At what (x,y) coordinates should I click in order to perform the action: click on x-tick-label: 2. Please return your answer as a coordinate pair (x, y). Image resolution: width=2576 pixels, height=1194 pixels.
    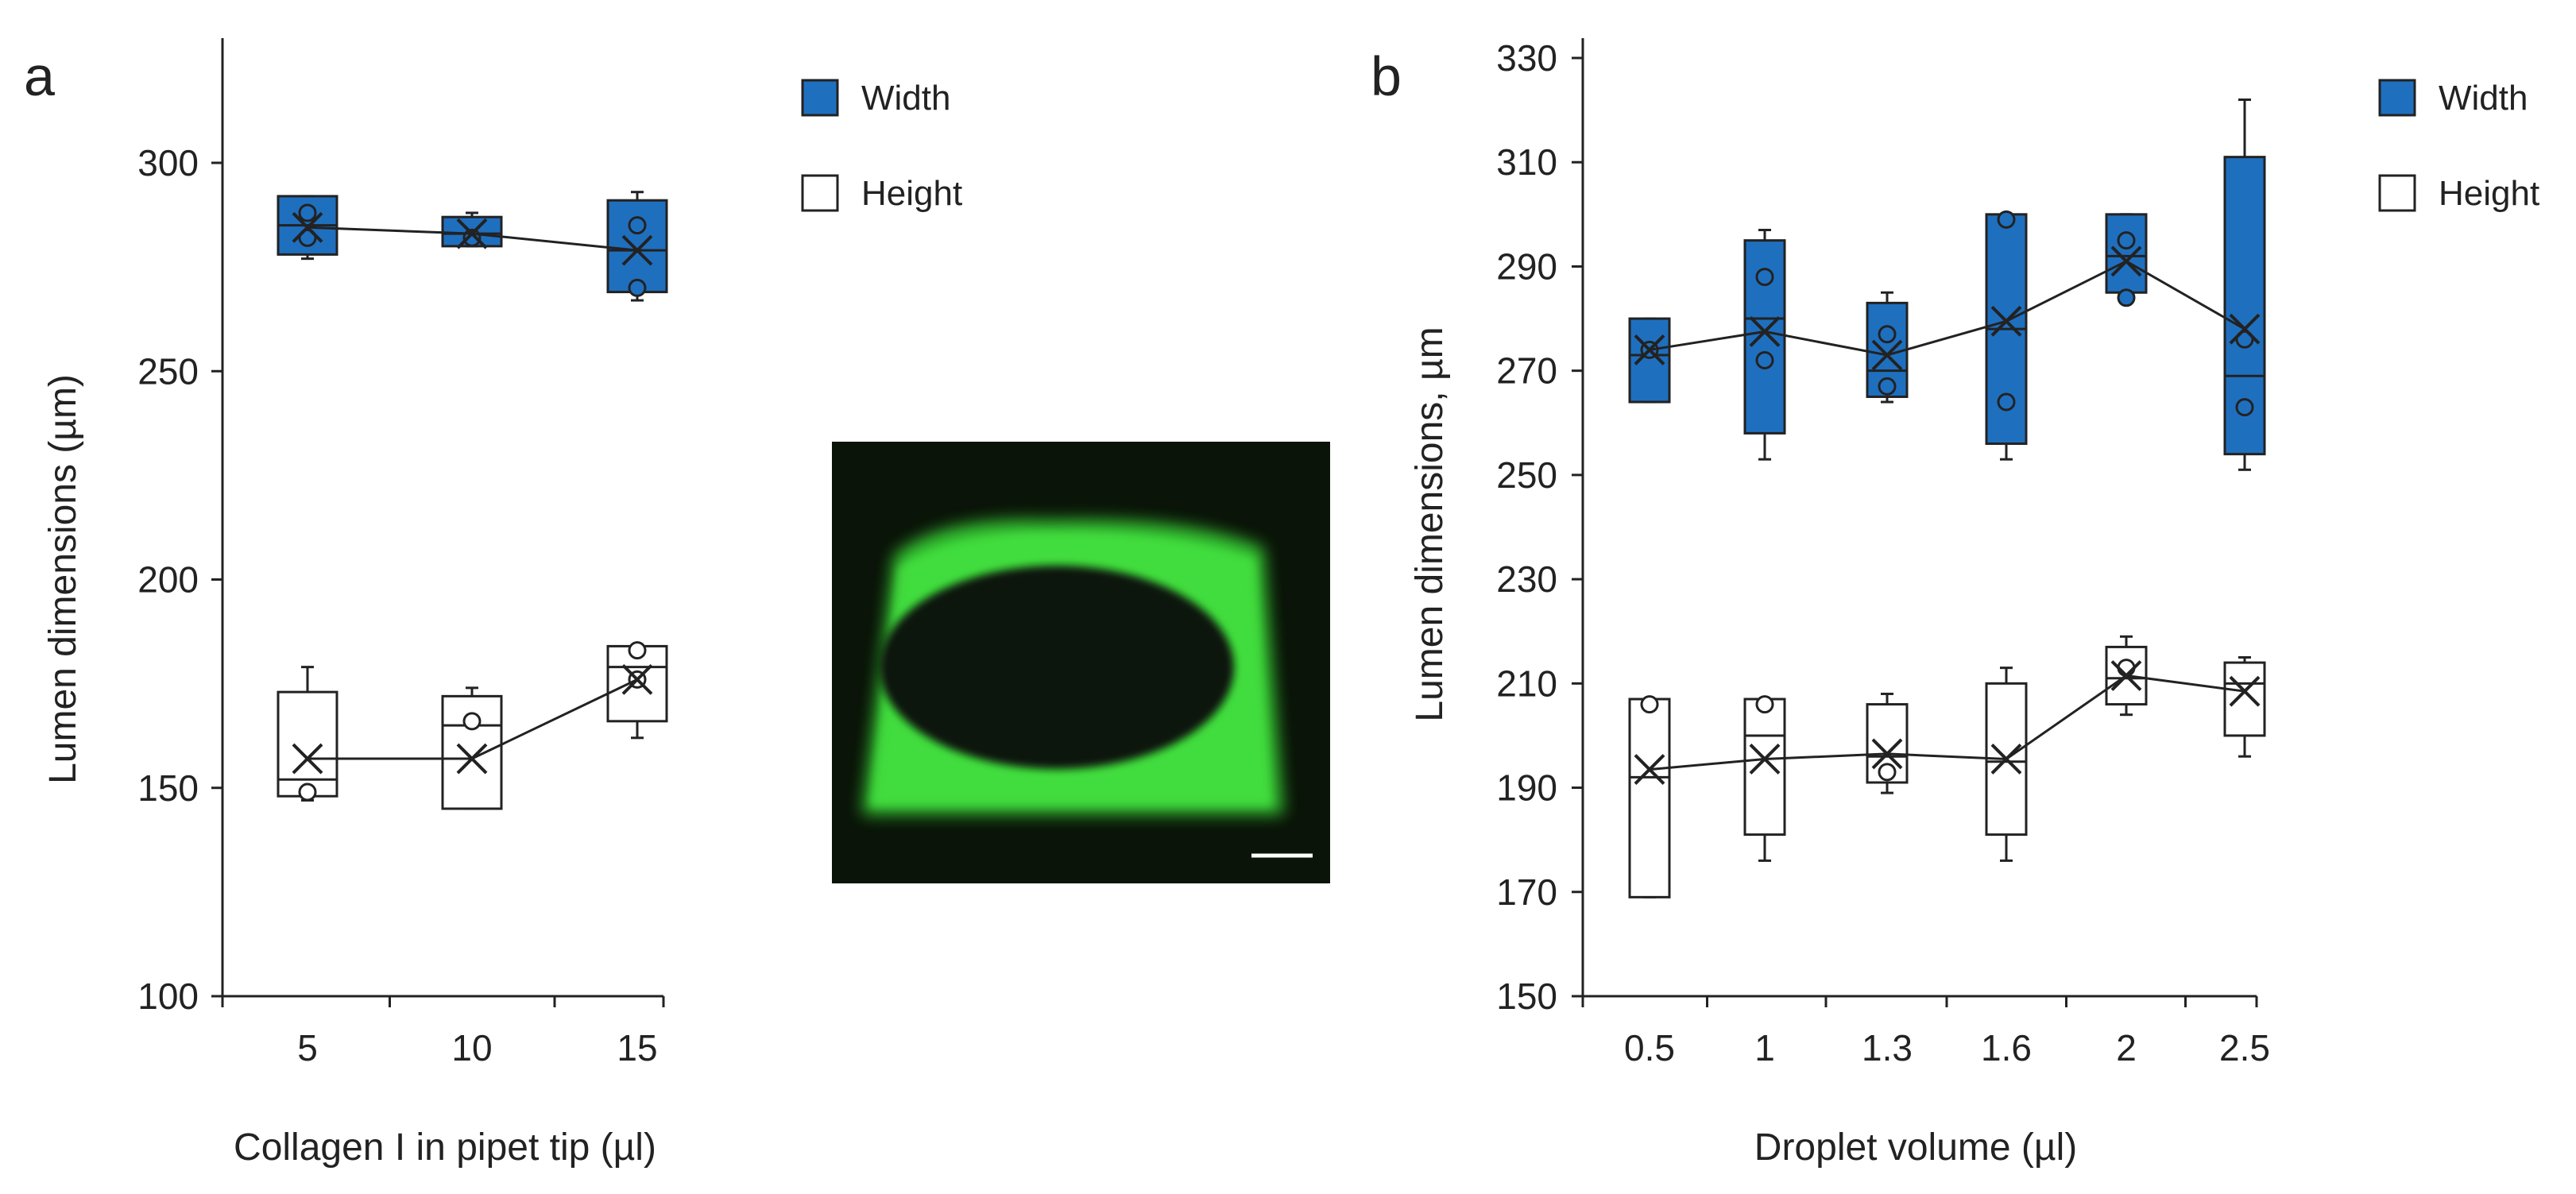
    Looking at the image, I should click on (2126, 1047).